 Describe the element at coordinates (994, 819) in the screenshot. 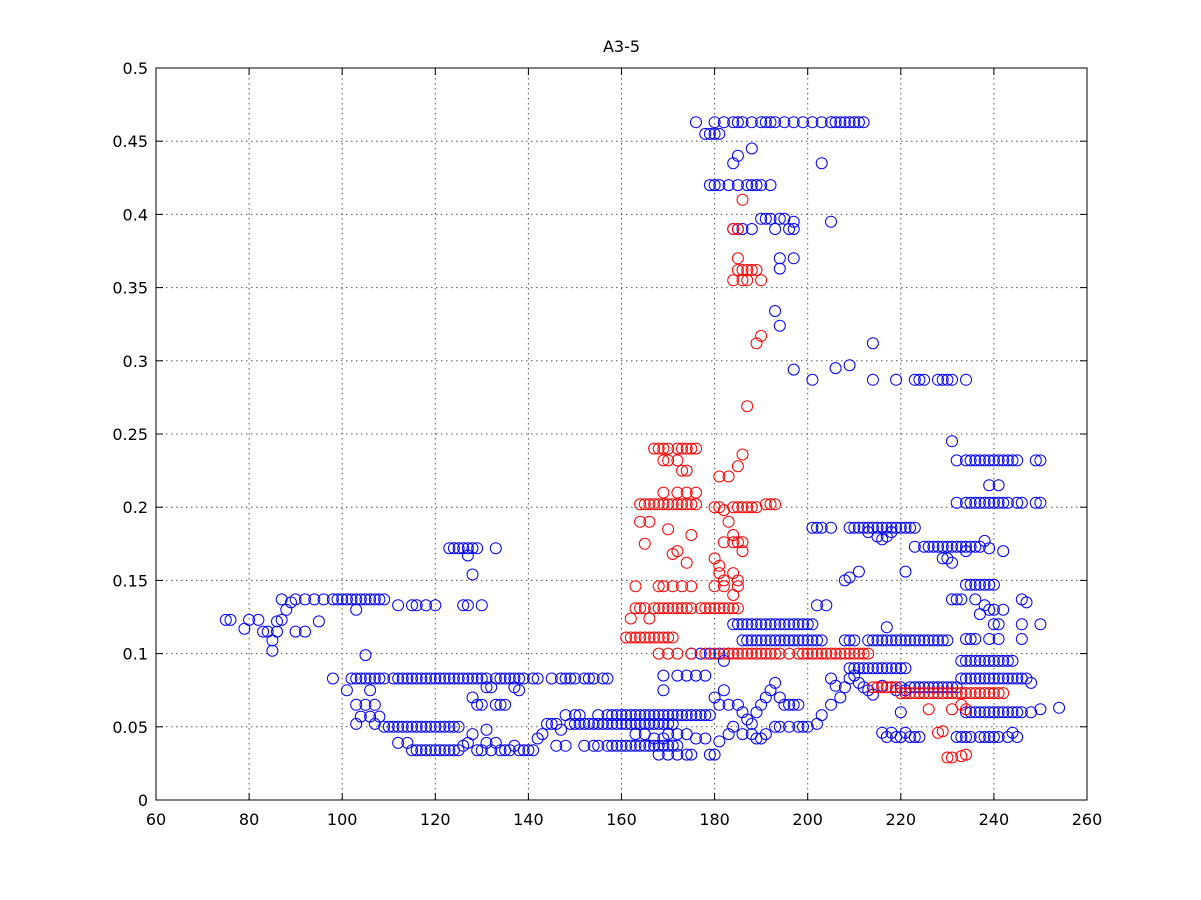

I see `x-tick-label: 240` at that location.